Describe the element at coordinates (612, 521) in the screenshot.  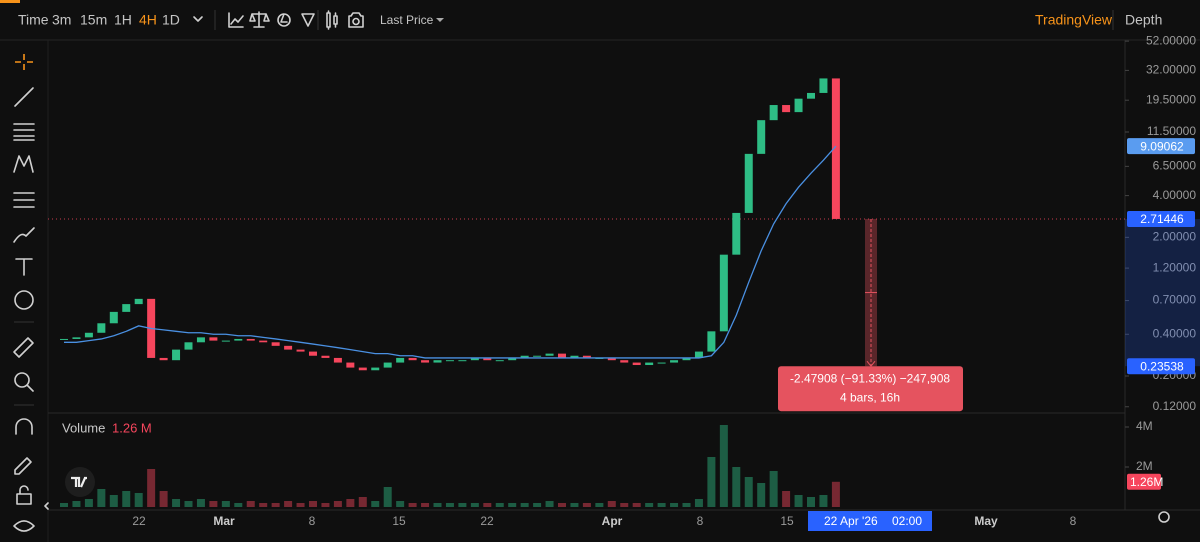
I see `x-tick-label: Apr` at that location.